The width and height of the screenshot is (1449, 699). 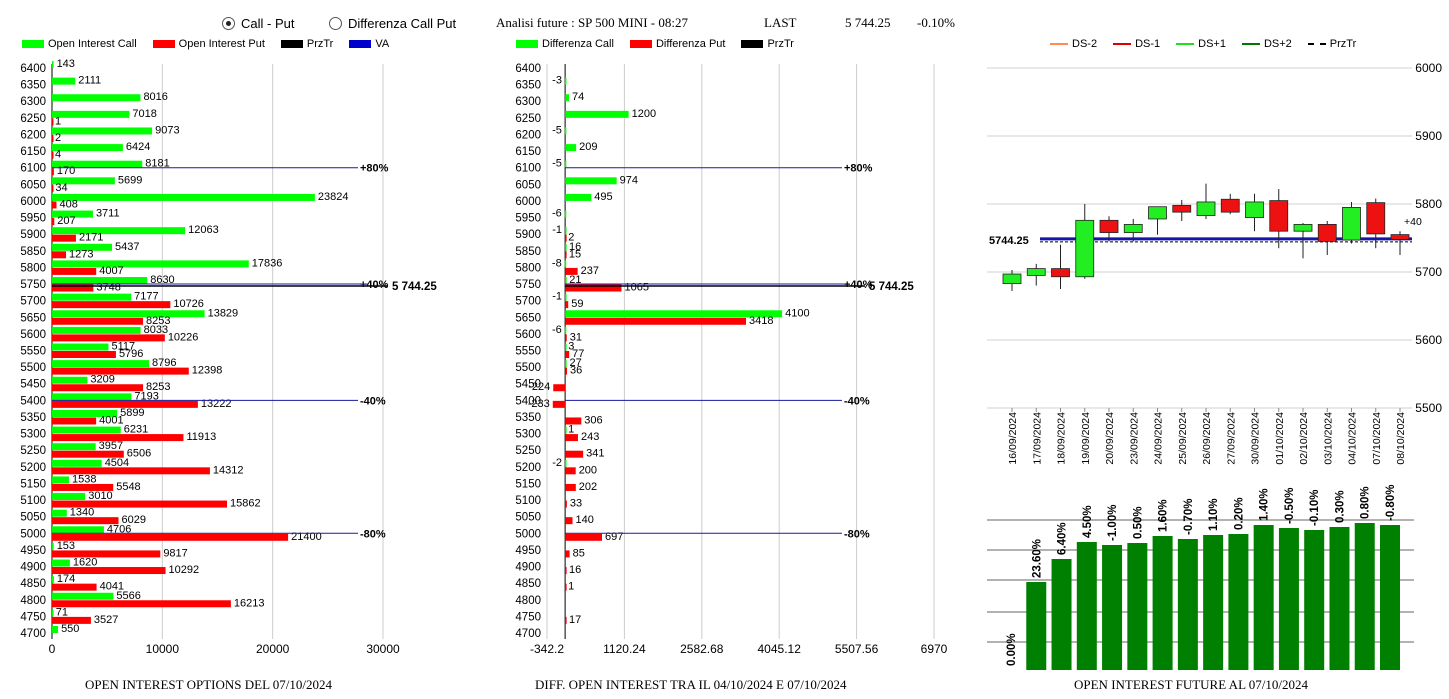 What do you see at coordinates (1231, 438) in the screenshot?
I see `x-tick-label: 27/09/2024` at bounding box center [1231, 438].